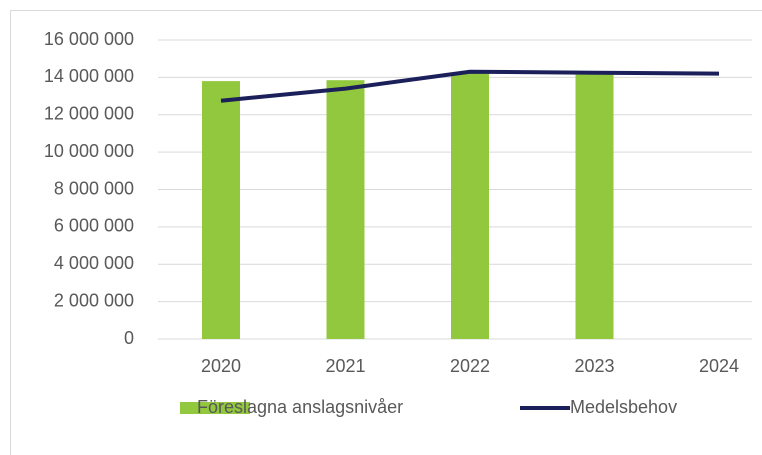 This screenshot has height=455, width=762. What do you see at coordinates (94, 300) in the screenshot?
I see `y-tick-label: 2 000 000` at bounding box center [94, 300].